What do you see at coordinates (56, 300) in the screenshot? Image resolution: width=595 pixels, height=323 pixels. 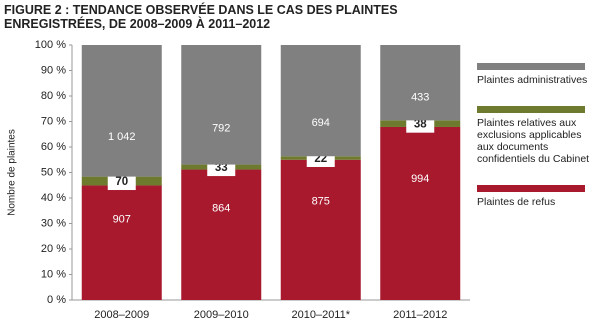 I see `y-tick-label: 0 %` at bounding box center [56, 300].